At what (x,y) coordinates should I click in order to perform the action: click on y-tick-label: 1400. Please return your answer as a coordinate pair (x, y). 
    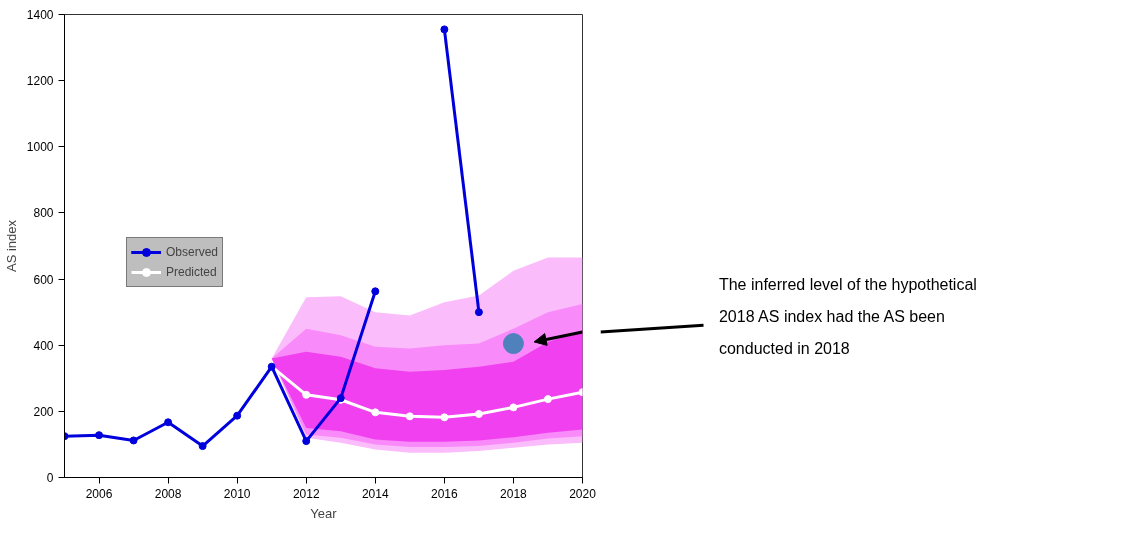
    Looking at the image, I should click on (40, 15).